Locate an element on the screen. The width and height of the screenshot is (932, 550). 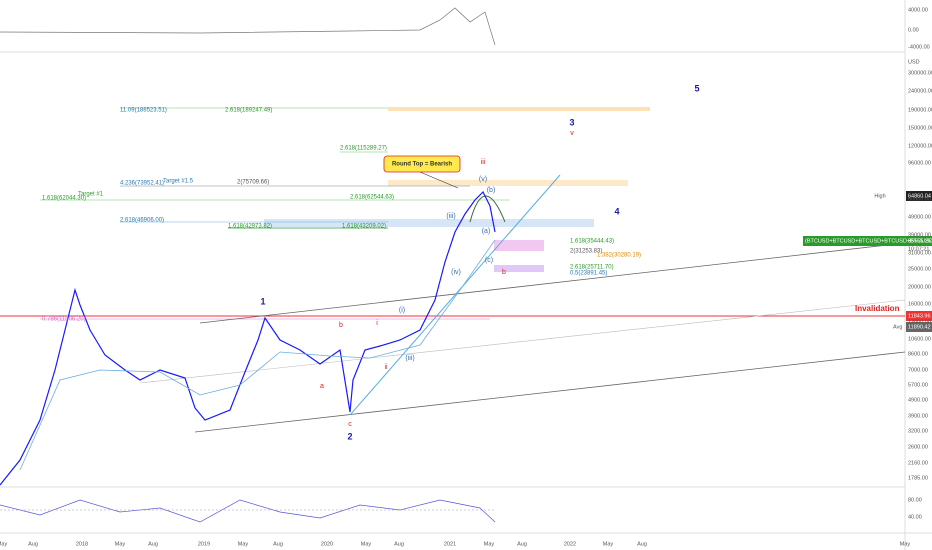
callout-pointer is located at coordinates (439, 180).